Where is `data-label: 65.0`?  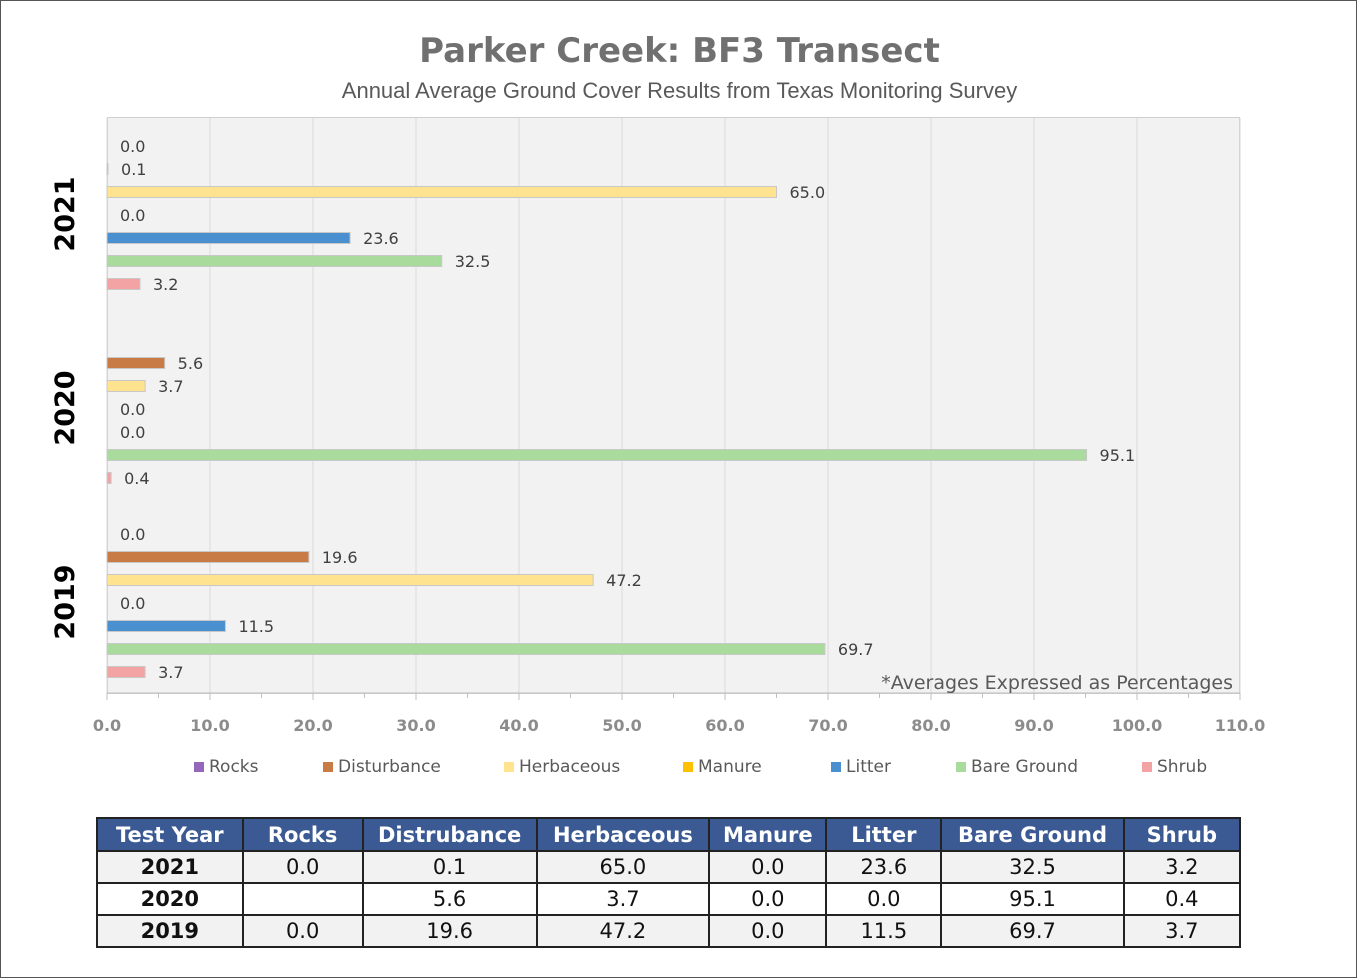 data-label: 65.0 is located at coordinates (808, 192).